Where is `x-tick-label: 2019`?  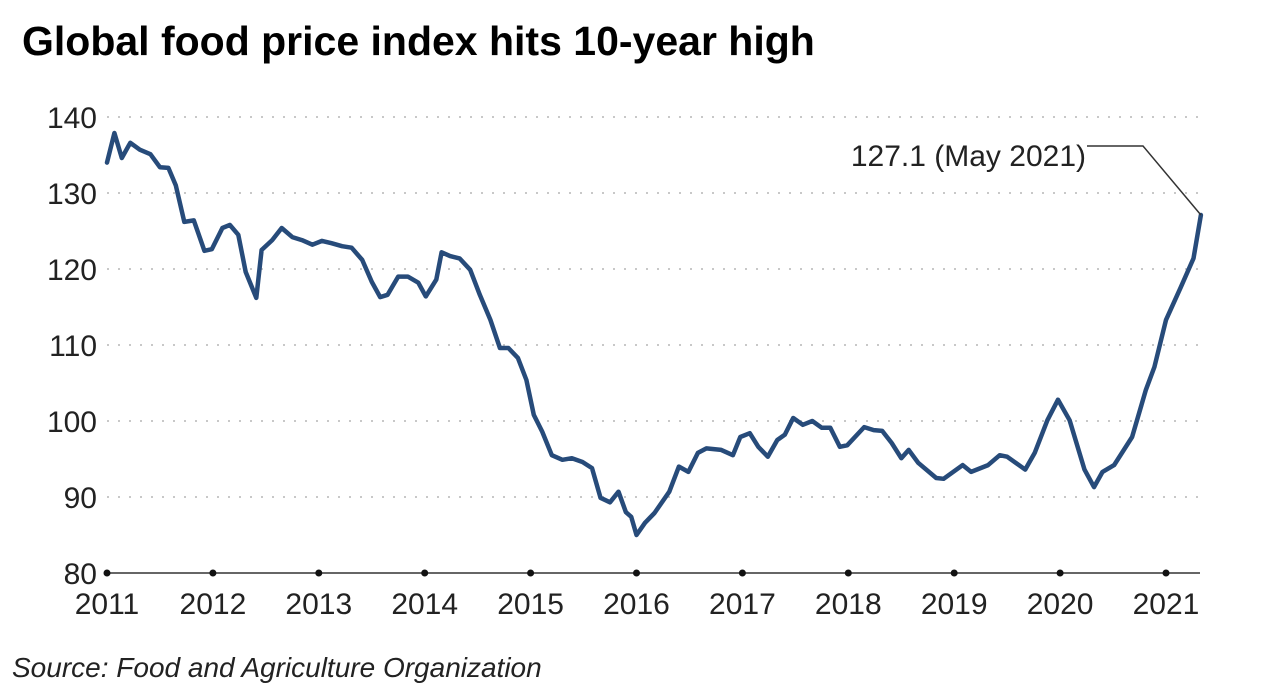 x-tick-label: 2019 is located at coordinates (954, 604).